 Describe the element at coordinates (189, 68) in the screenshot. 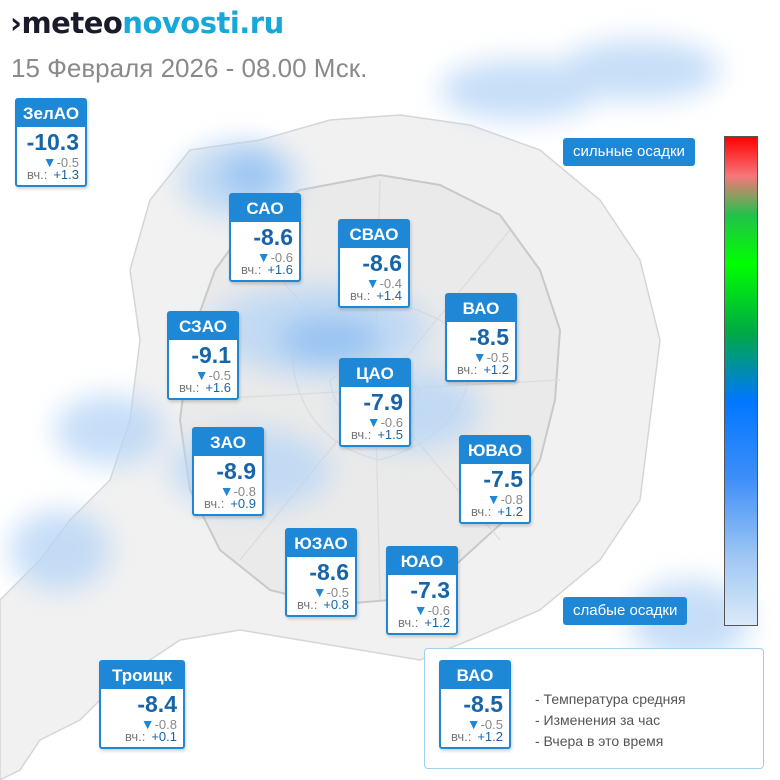

I see `date-time-subtitle: 15 Февраля 2026 - 08.00 Мск.` at that location.